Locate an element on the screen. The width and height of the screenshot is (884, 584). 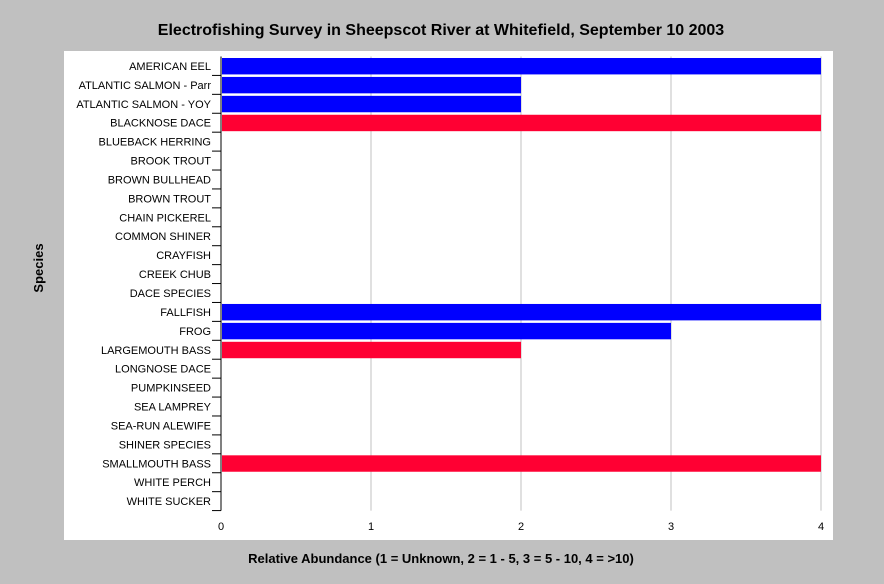
y-tick-label: CRAYFISH is located at coordinates (183, 256).